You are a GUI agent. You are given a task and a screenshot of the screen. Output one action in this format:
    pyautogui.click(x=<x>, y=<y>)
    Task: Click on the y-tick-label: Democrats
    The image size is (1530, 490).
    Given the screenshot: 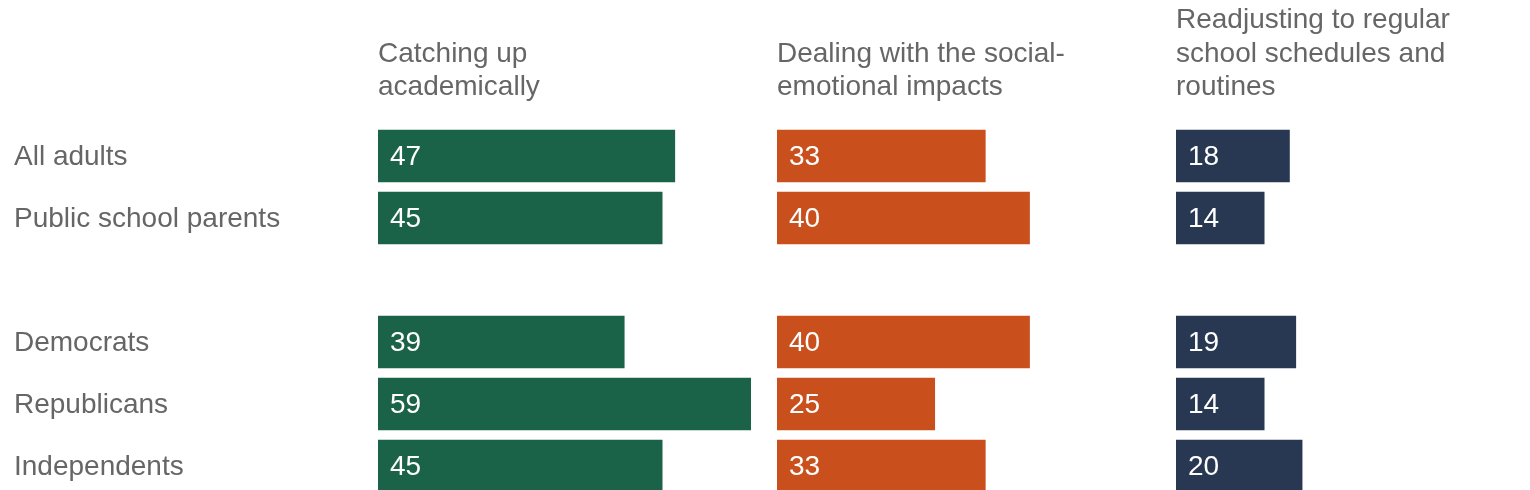 What is the action you would take?
    pyautogui.click(x=82, y=341)
    